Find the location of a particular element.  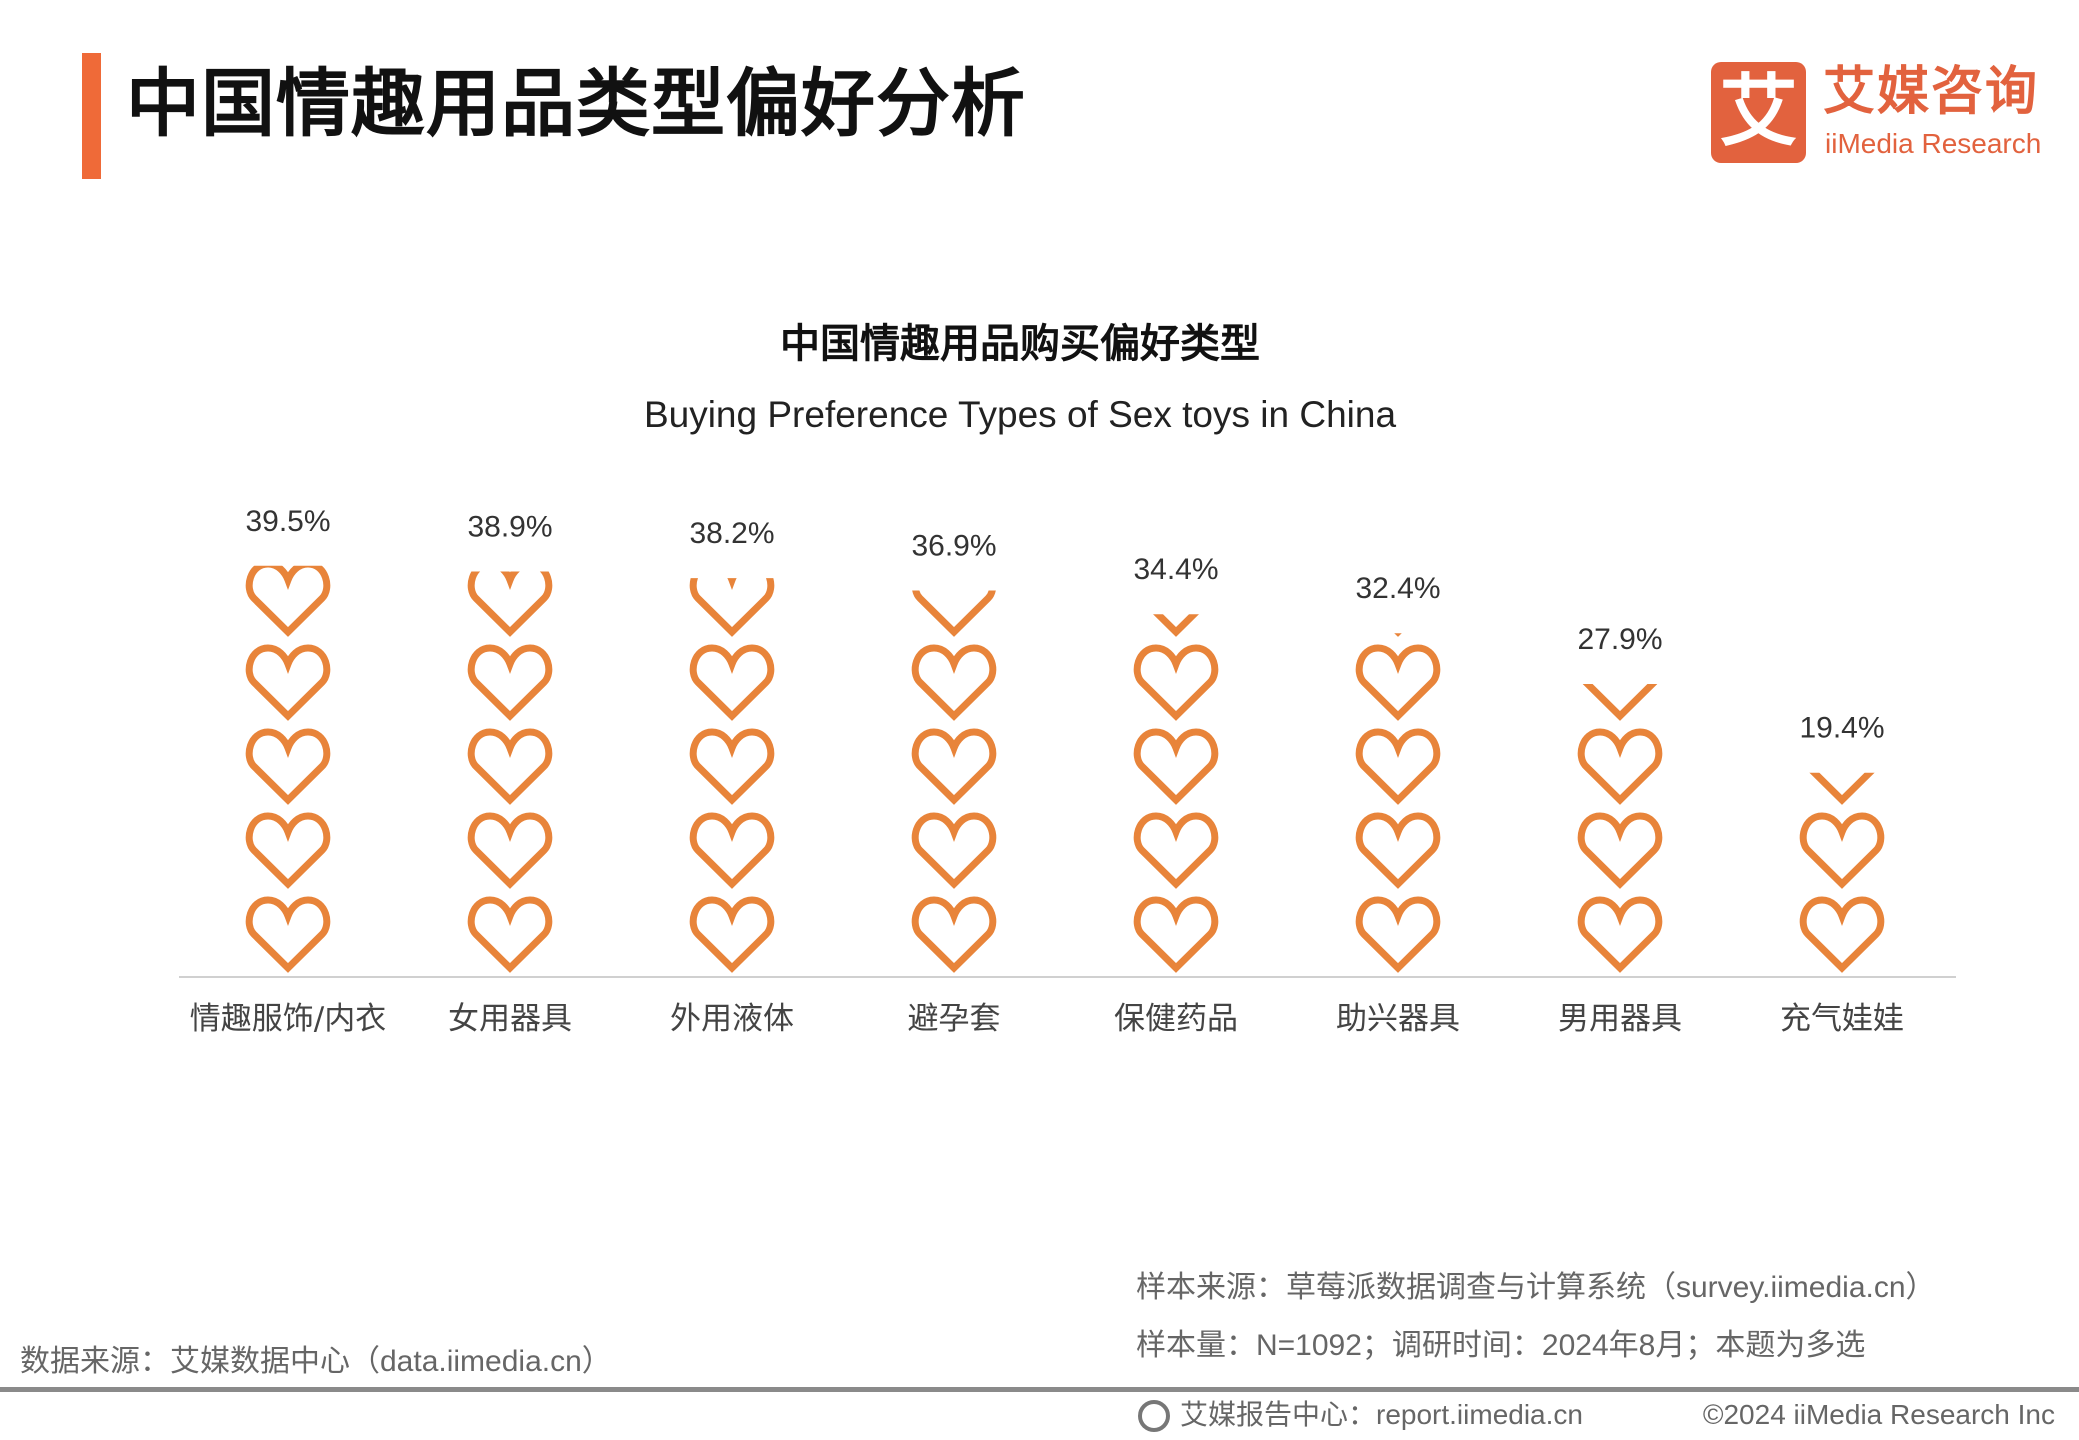

logo-text-en: iiMedia Research is located at coordinates (1933, 143).